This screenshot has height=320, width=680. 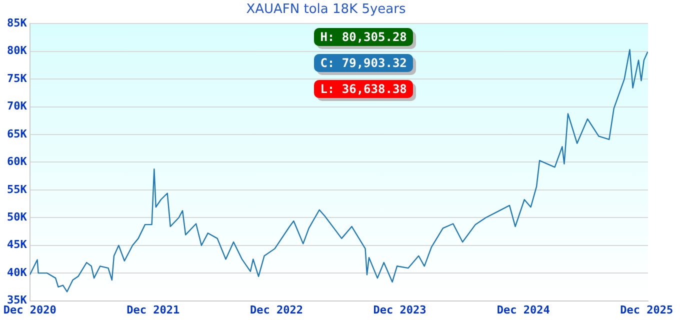 What do you see at coordinates (17, 189) in the screenshot?
I see `y-tick-label: 55K` at bounding box center [17, 189].